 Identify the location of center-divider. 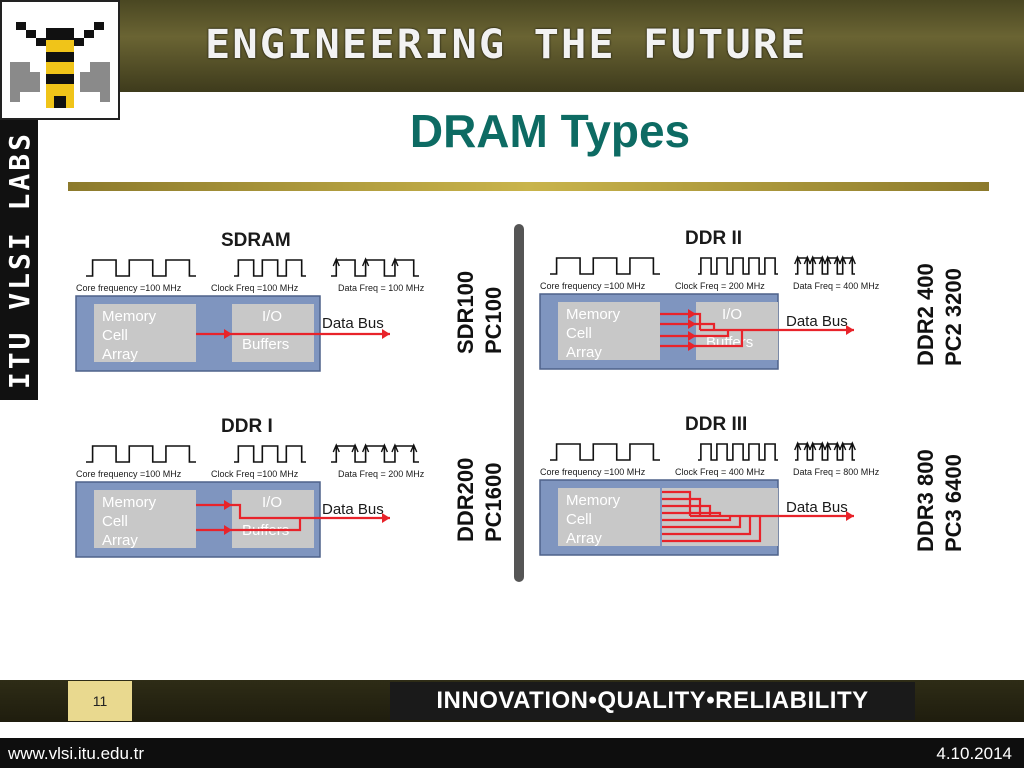
(519, 403).